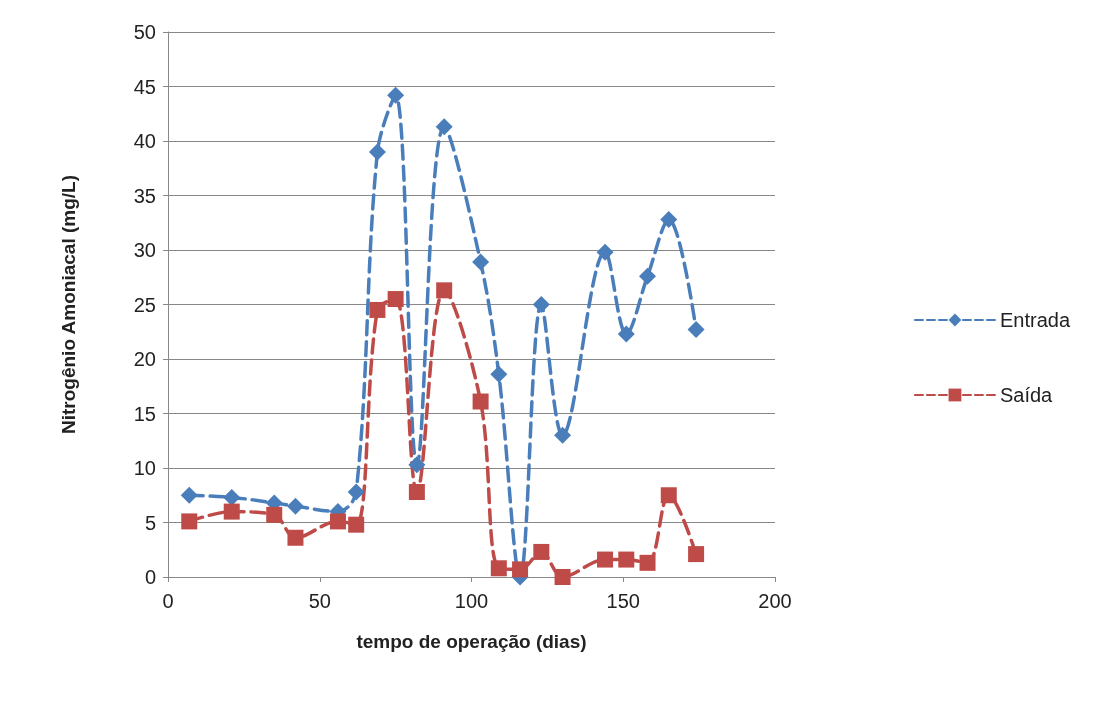 The height and width of the screenshot is (715, 1095). What do you see at coordinates (775, 601) in the screenshot?
I see `x-tick-label: 200` at bounding box center [775, 601].